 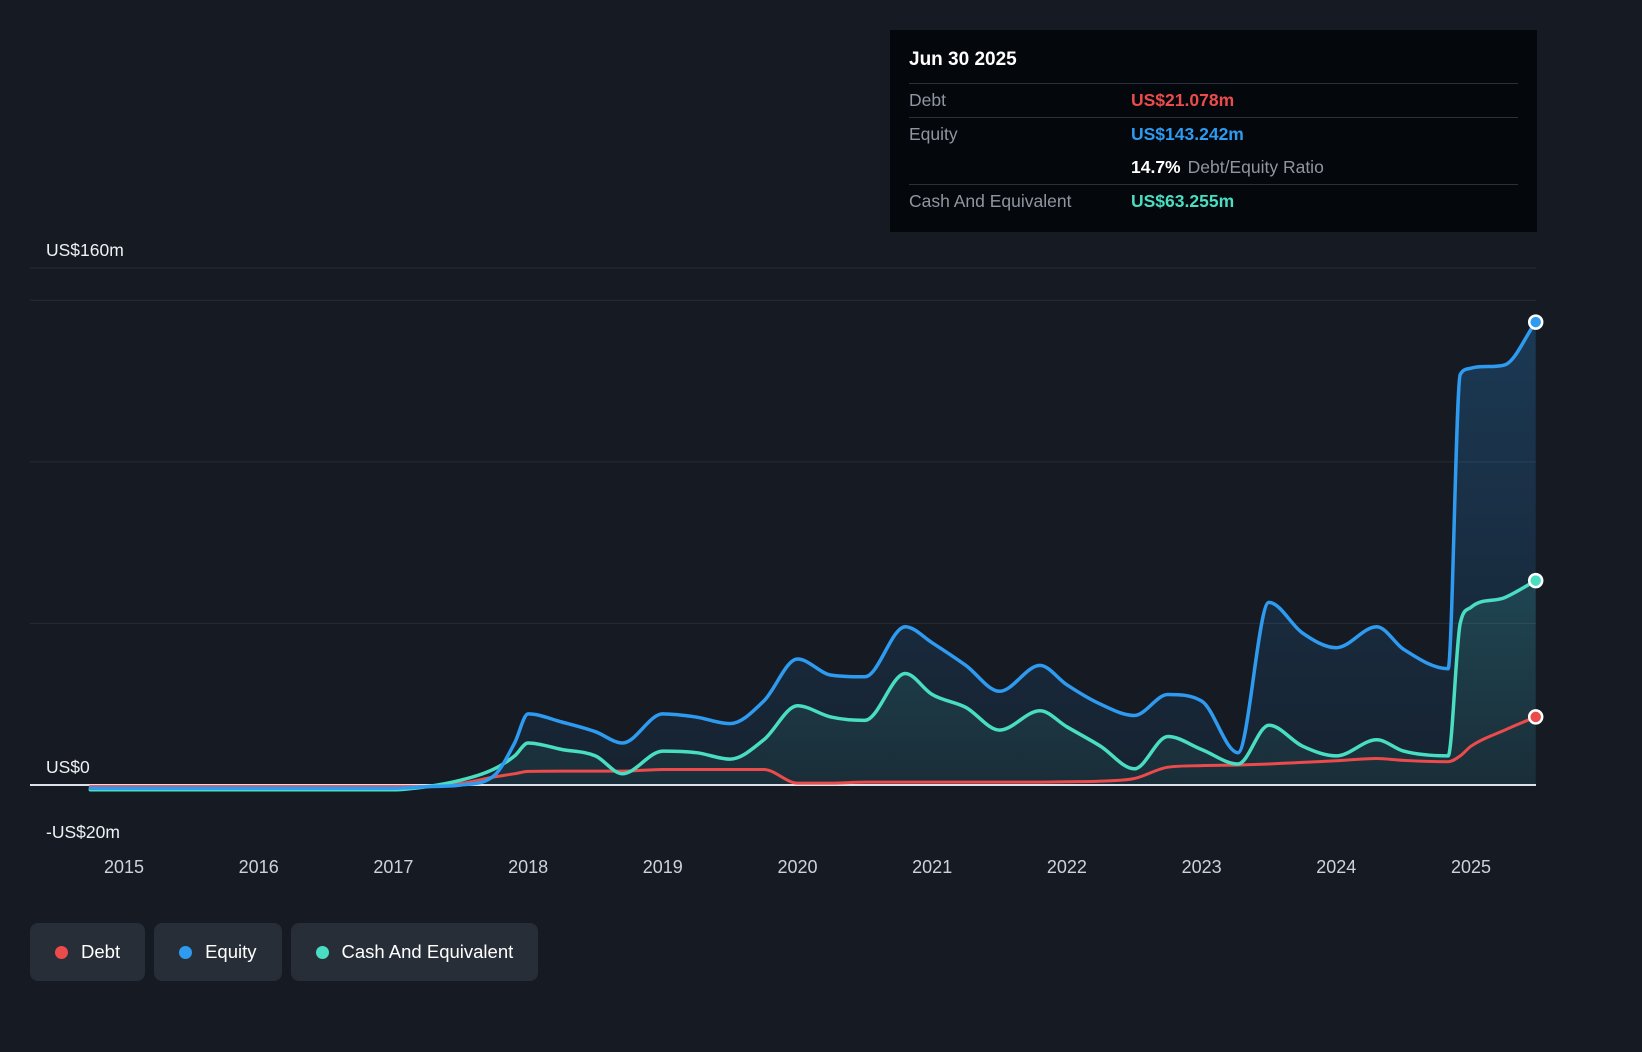 I want to click on tooltip-row-cash: Cash And Equivalent US$63.255m, so click(x=1213, y=201).